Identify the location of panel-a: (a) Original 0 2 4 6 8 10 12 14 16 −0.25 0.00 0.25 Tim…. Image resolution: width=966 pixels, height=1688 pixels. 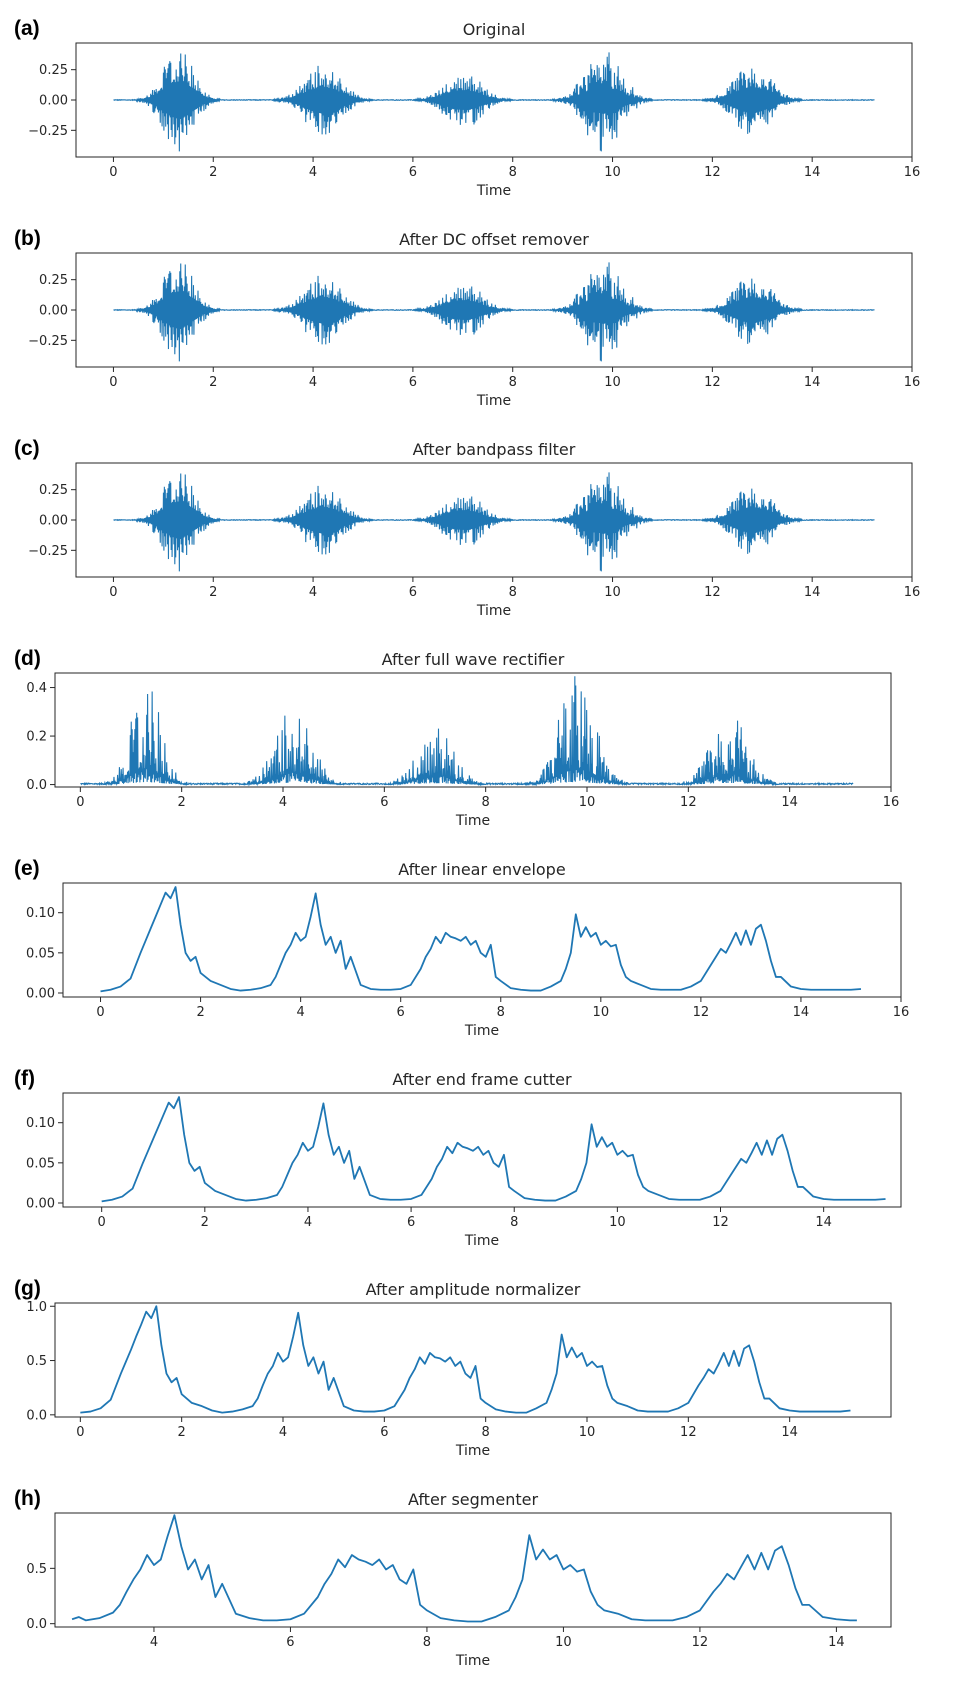
(467, 108).